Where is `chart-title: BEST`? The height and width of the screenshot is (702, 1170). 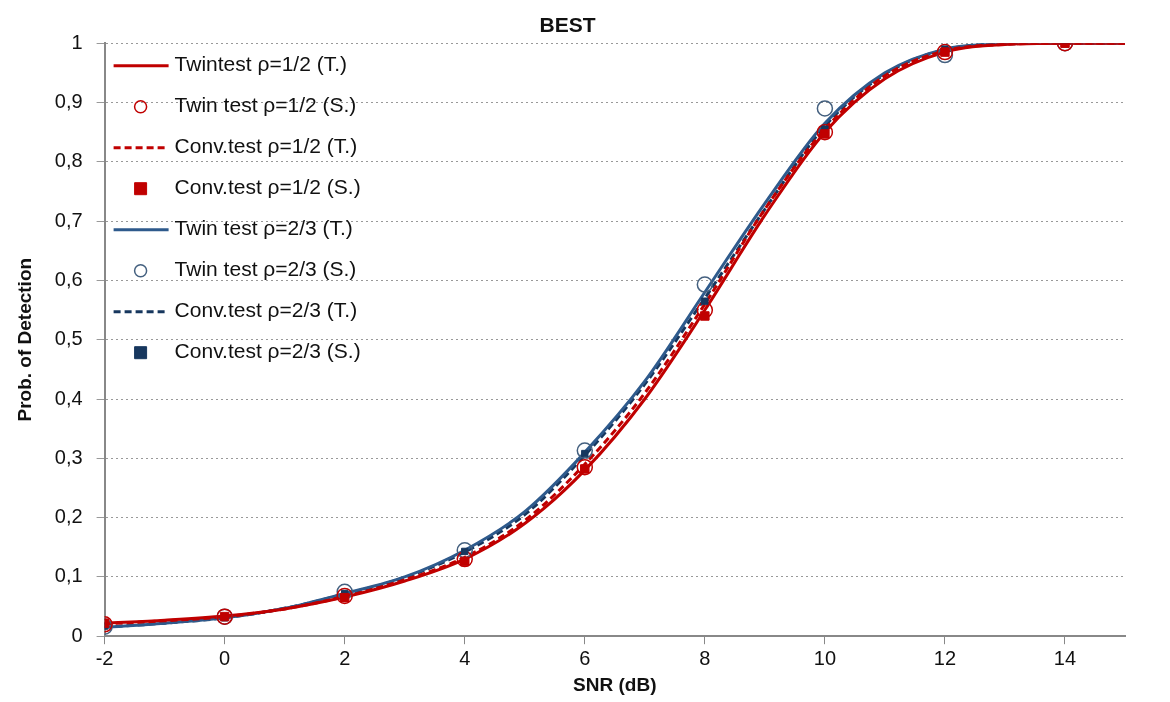 chart-title: BEST is located at coordinates (567, 25).